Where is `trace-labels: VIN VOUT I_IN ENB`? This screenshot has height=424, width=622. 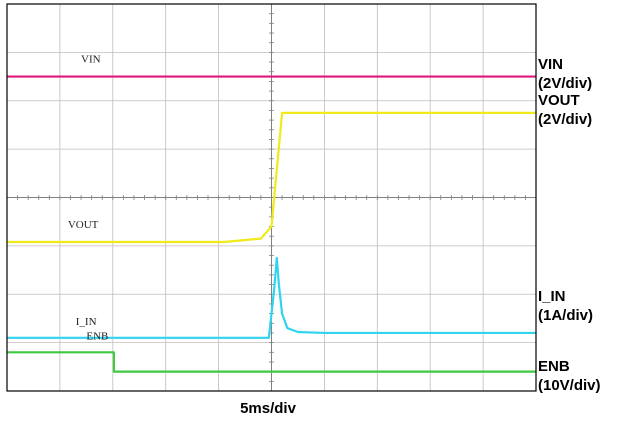 trace-labels: VIN VOUT I_IN ENB is located at coordinates (88, 198).